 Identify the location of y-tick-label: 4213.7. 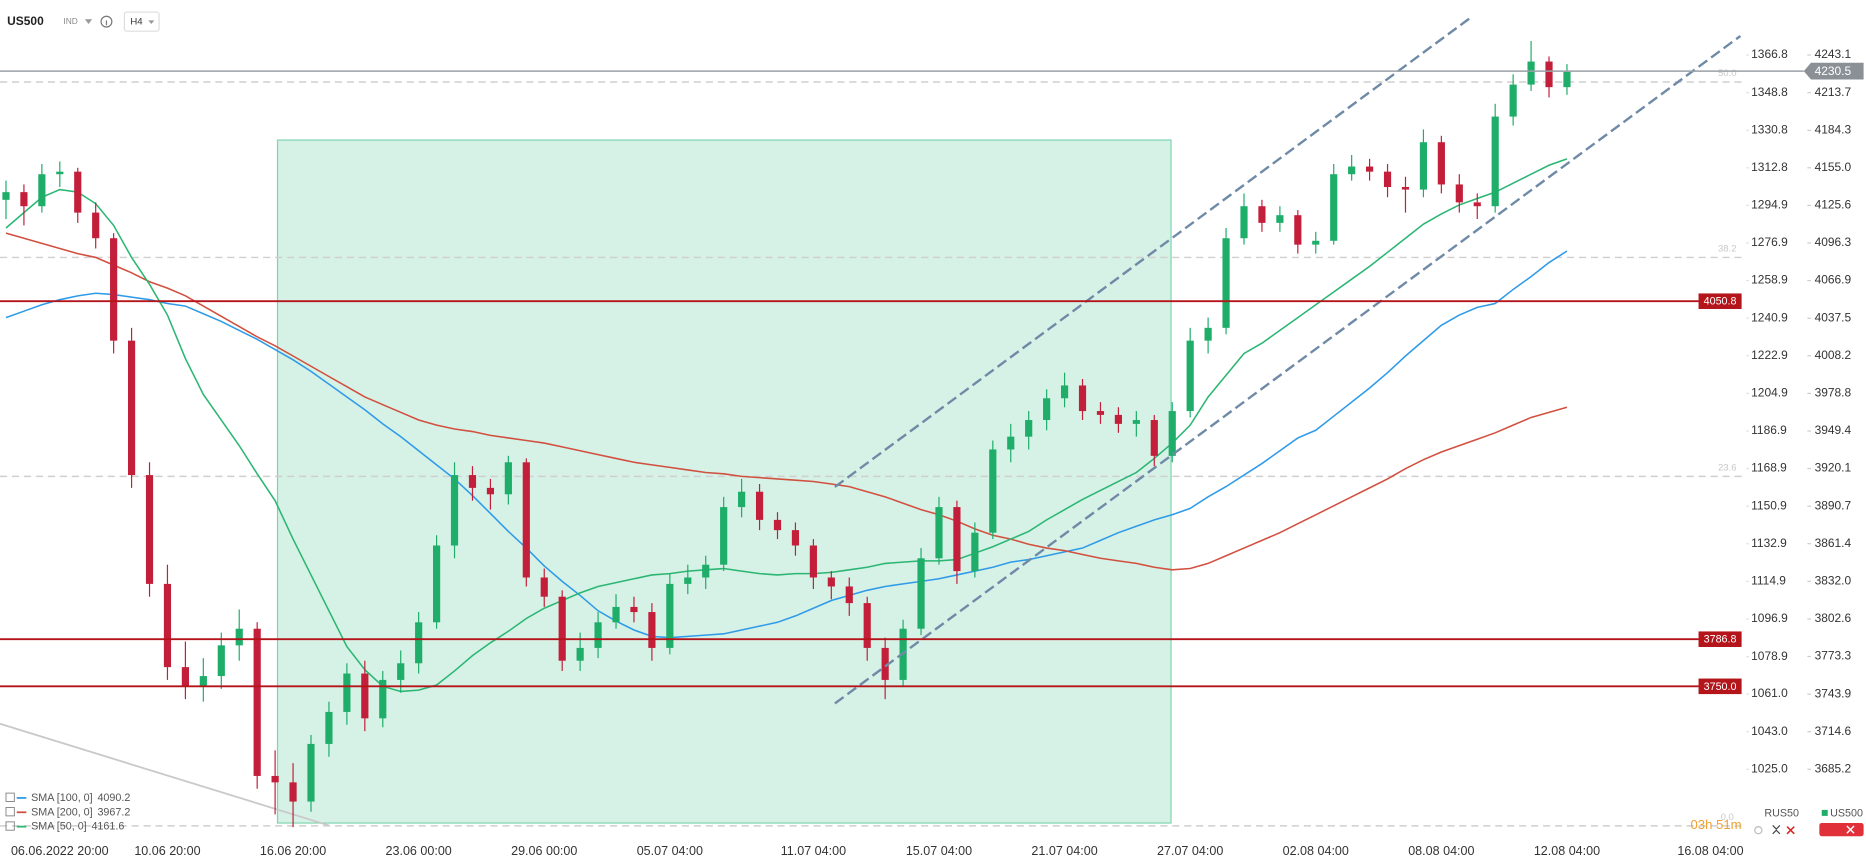
(1833, 92).